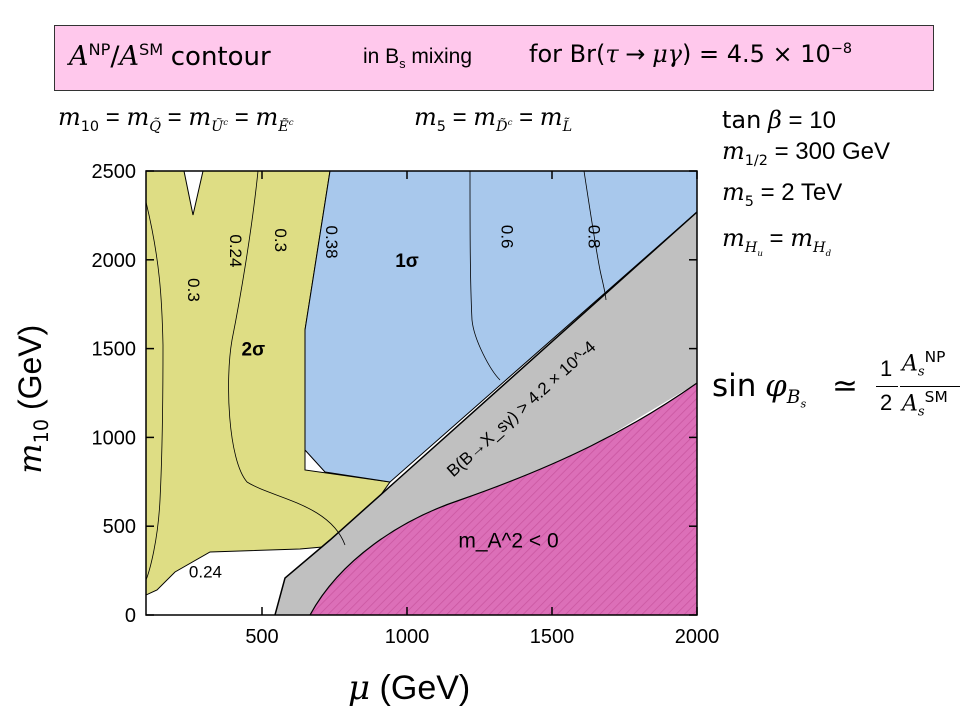 The height and width of the screenshot is (720, 960). I want to click on ma2-negative-region, so click(503, 499).